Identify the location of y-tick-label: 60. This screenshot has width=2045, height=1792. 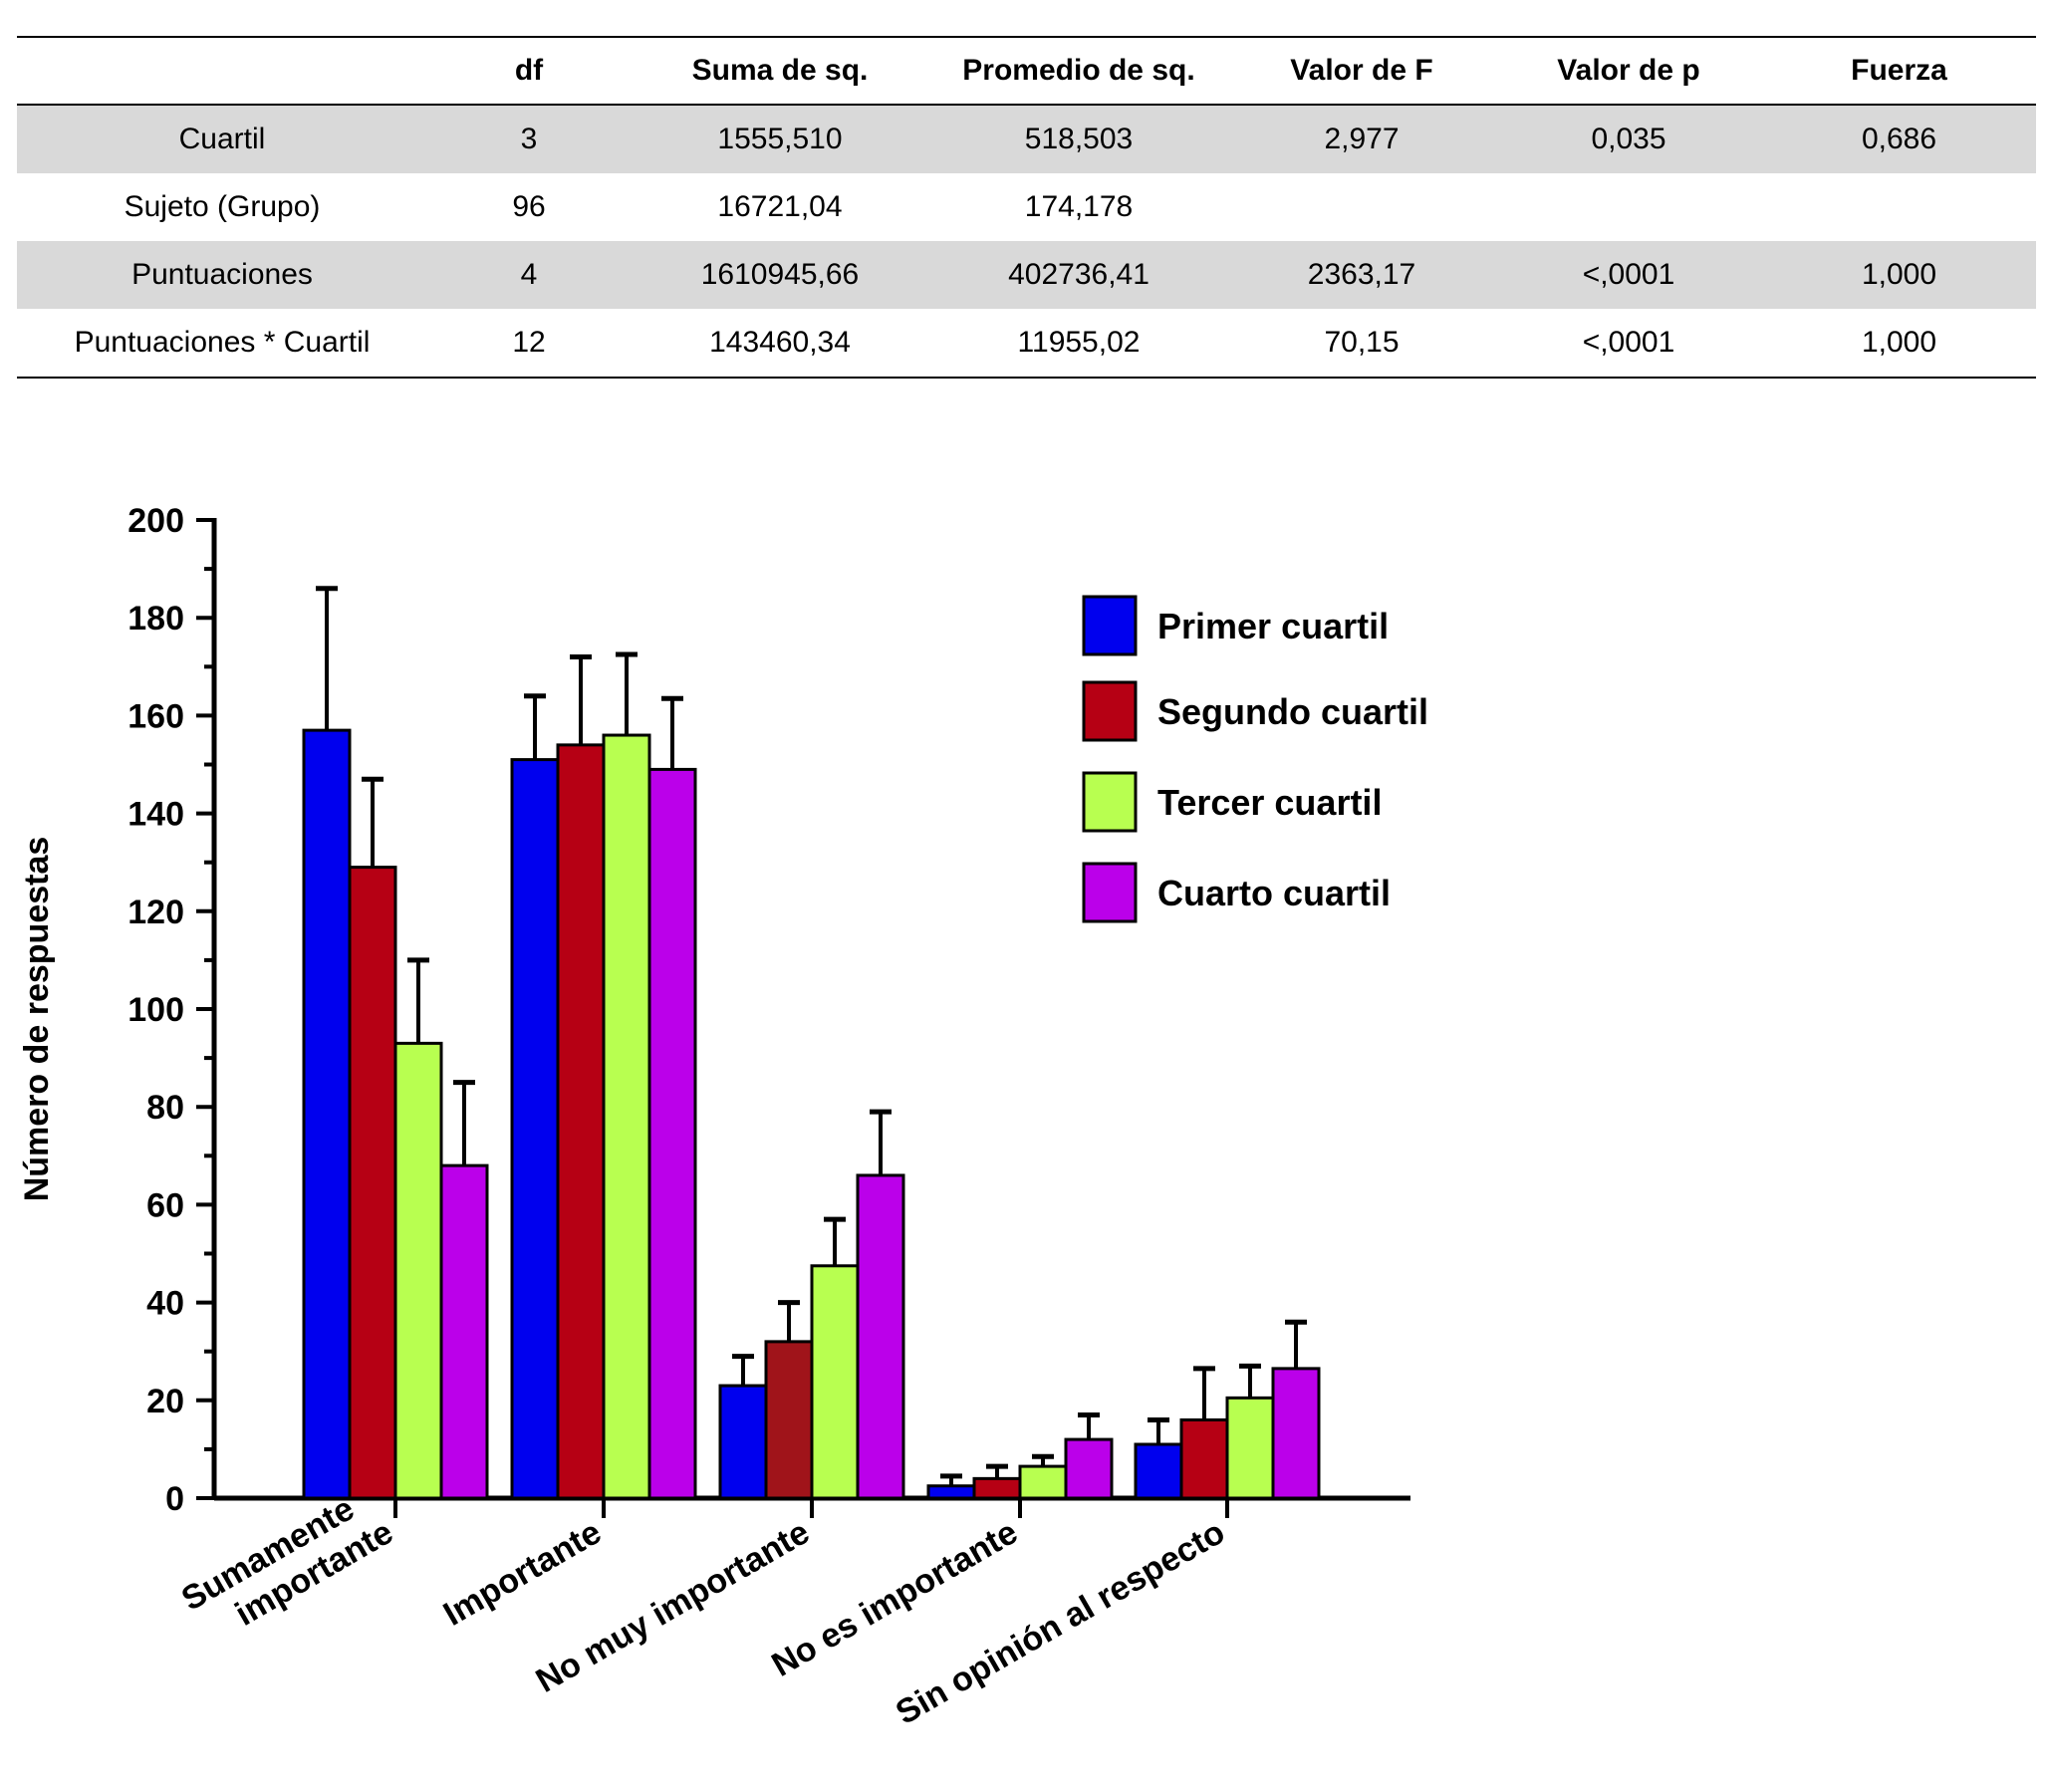
(165, 1205).